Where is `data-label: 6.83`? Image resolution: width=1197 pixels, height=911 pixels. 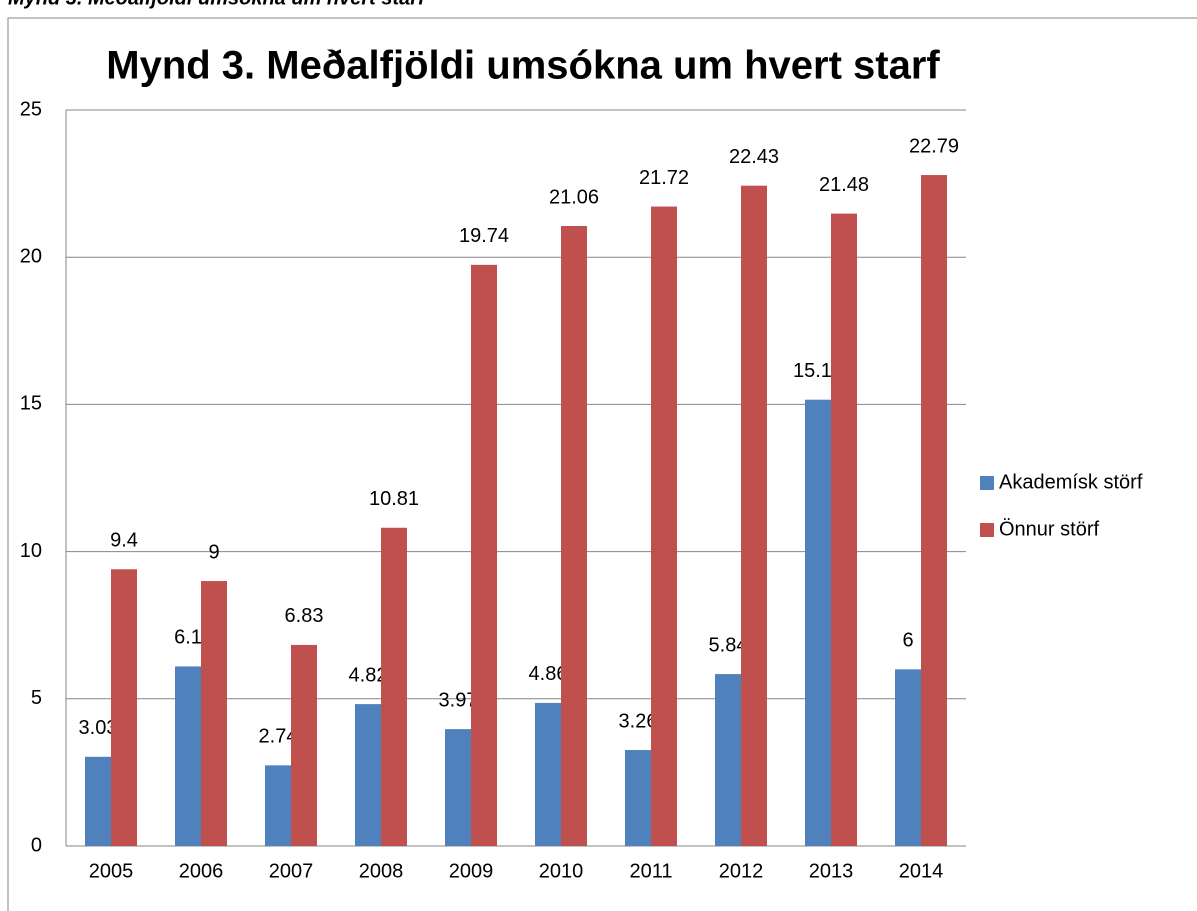 data-label: 6.83 is located at coordinates (304, 616).